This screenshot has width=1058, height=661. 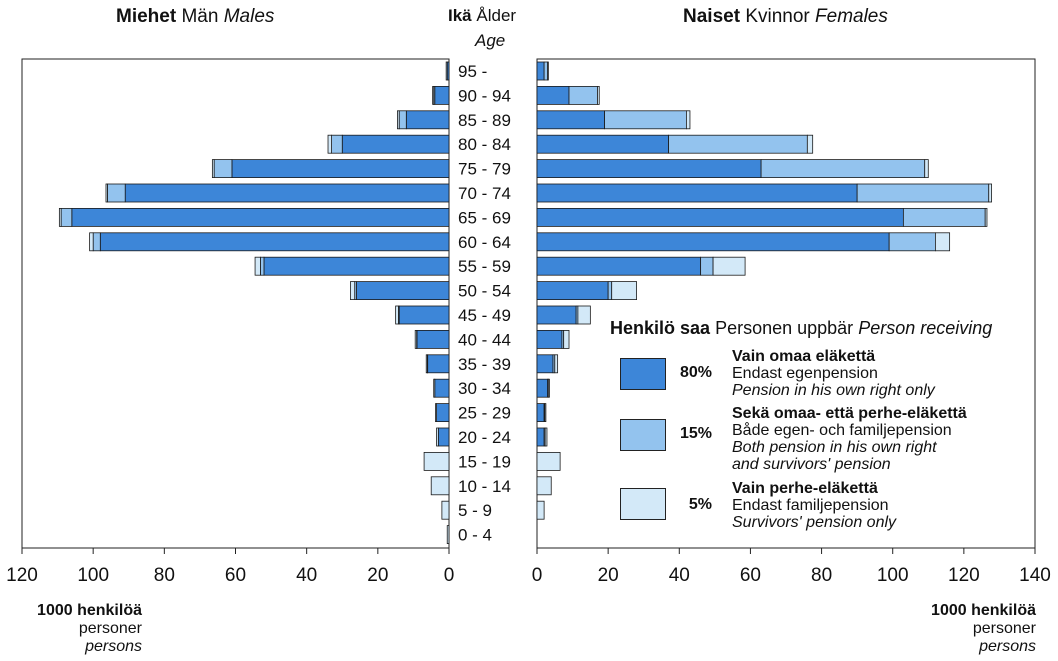 I want to click on females-unit-en: persons, so click(x=1007, y=646).